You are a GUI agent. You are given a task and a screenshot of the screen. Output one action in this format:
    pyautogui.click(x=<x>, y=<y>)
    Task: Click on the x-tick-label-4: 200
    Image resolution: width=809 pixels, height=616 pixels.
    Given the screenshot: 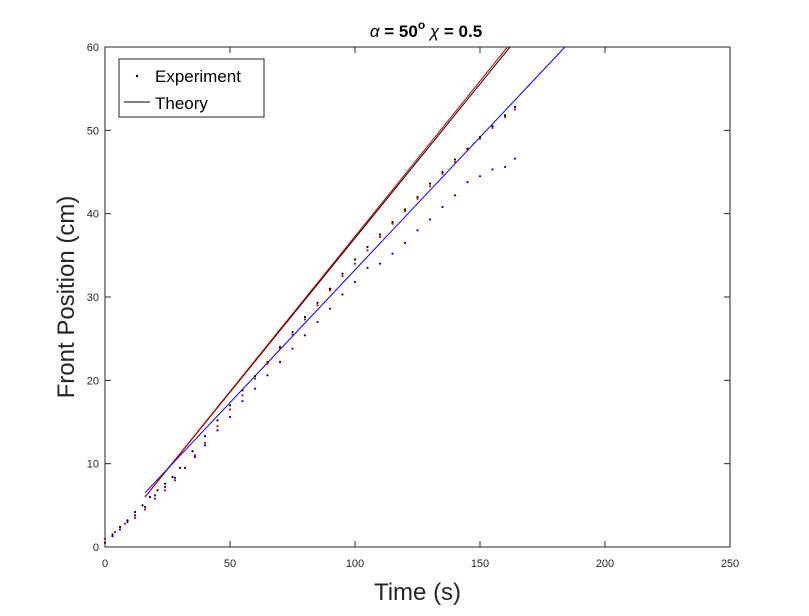 What is the action you would take?
    pyautogui.click(x=605, y=564)
    